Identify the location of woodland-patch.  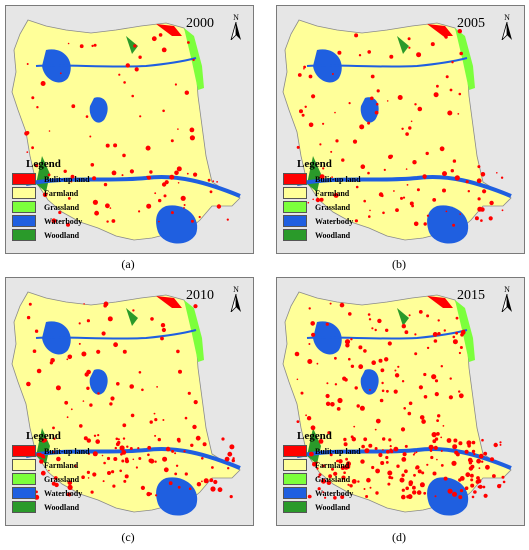
(403, 317).